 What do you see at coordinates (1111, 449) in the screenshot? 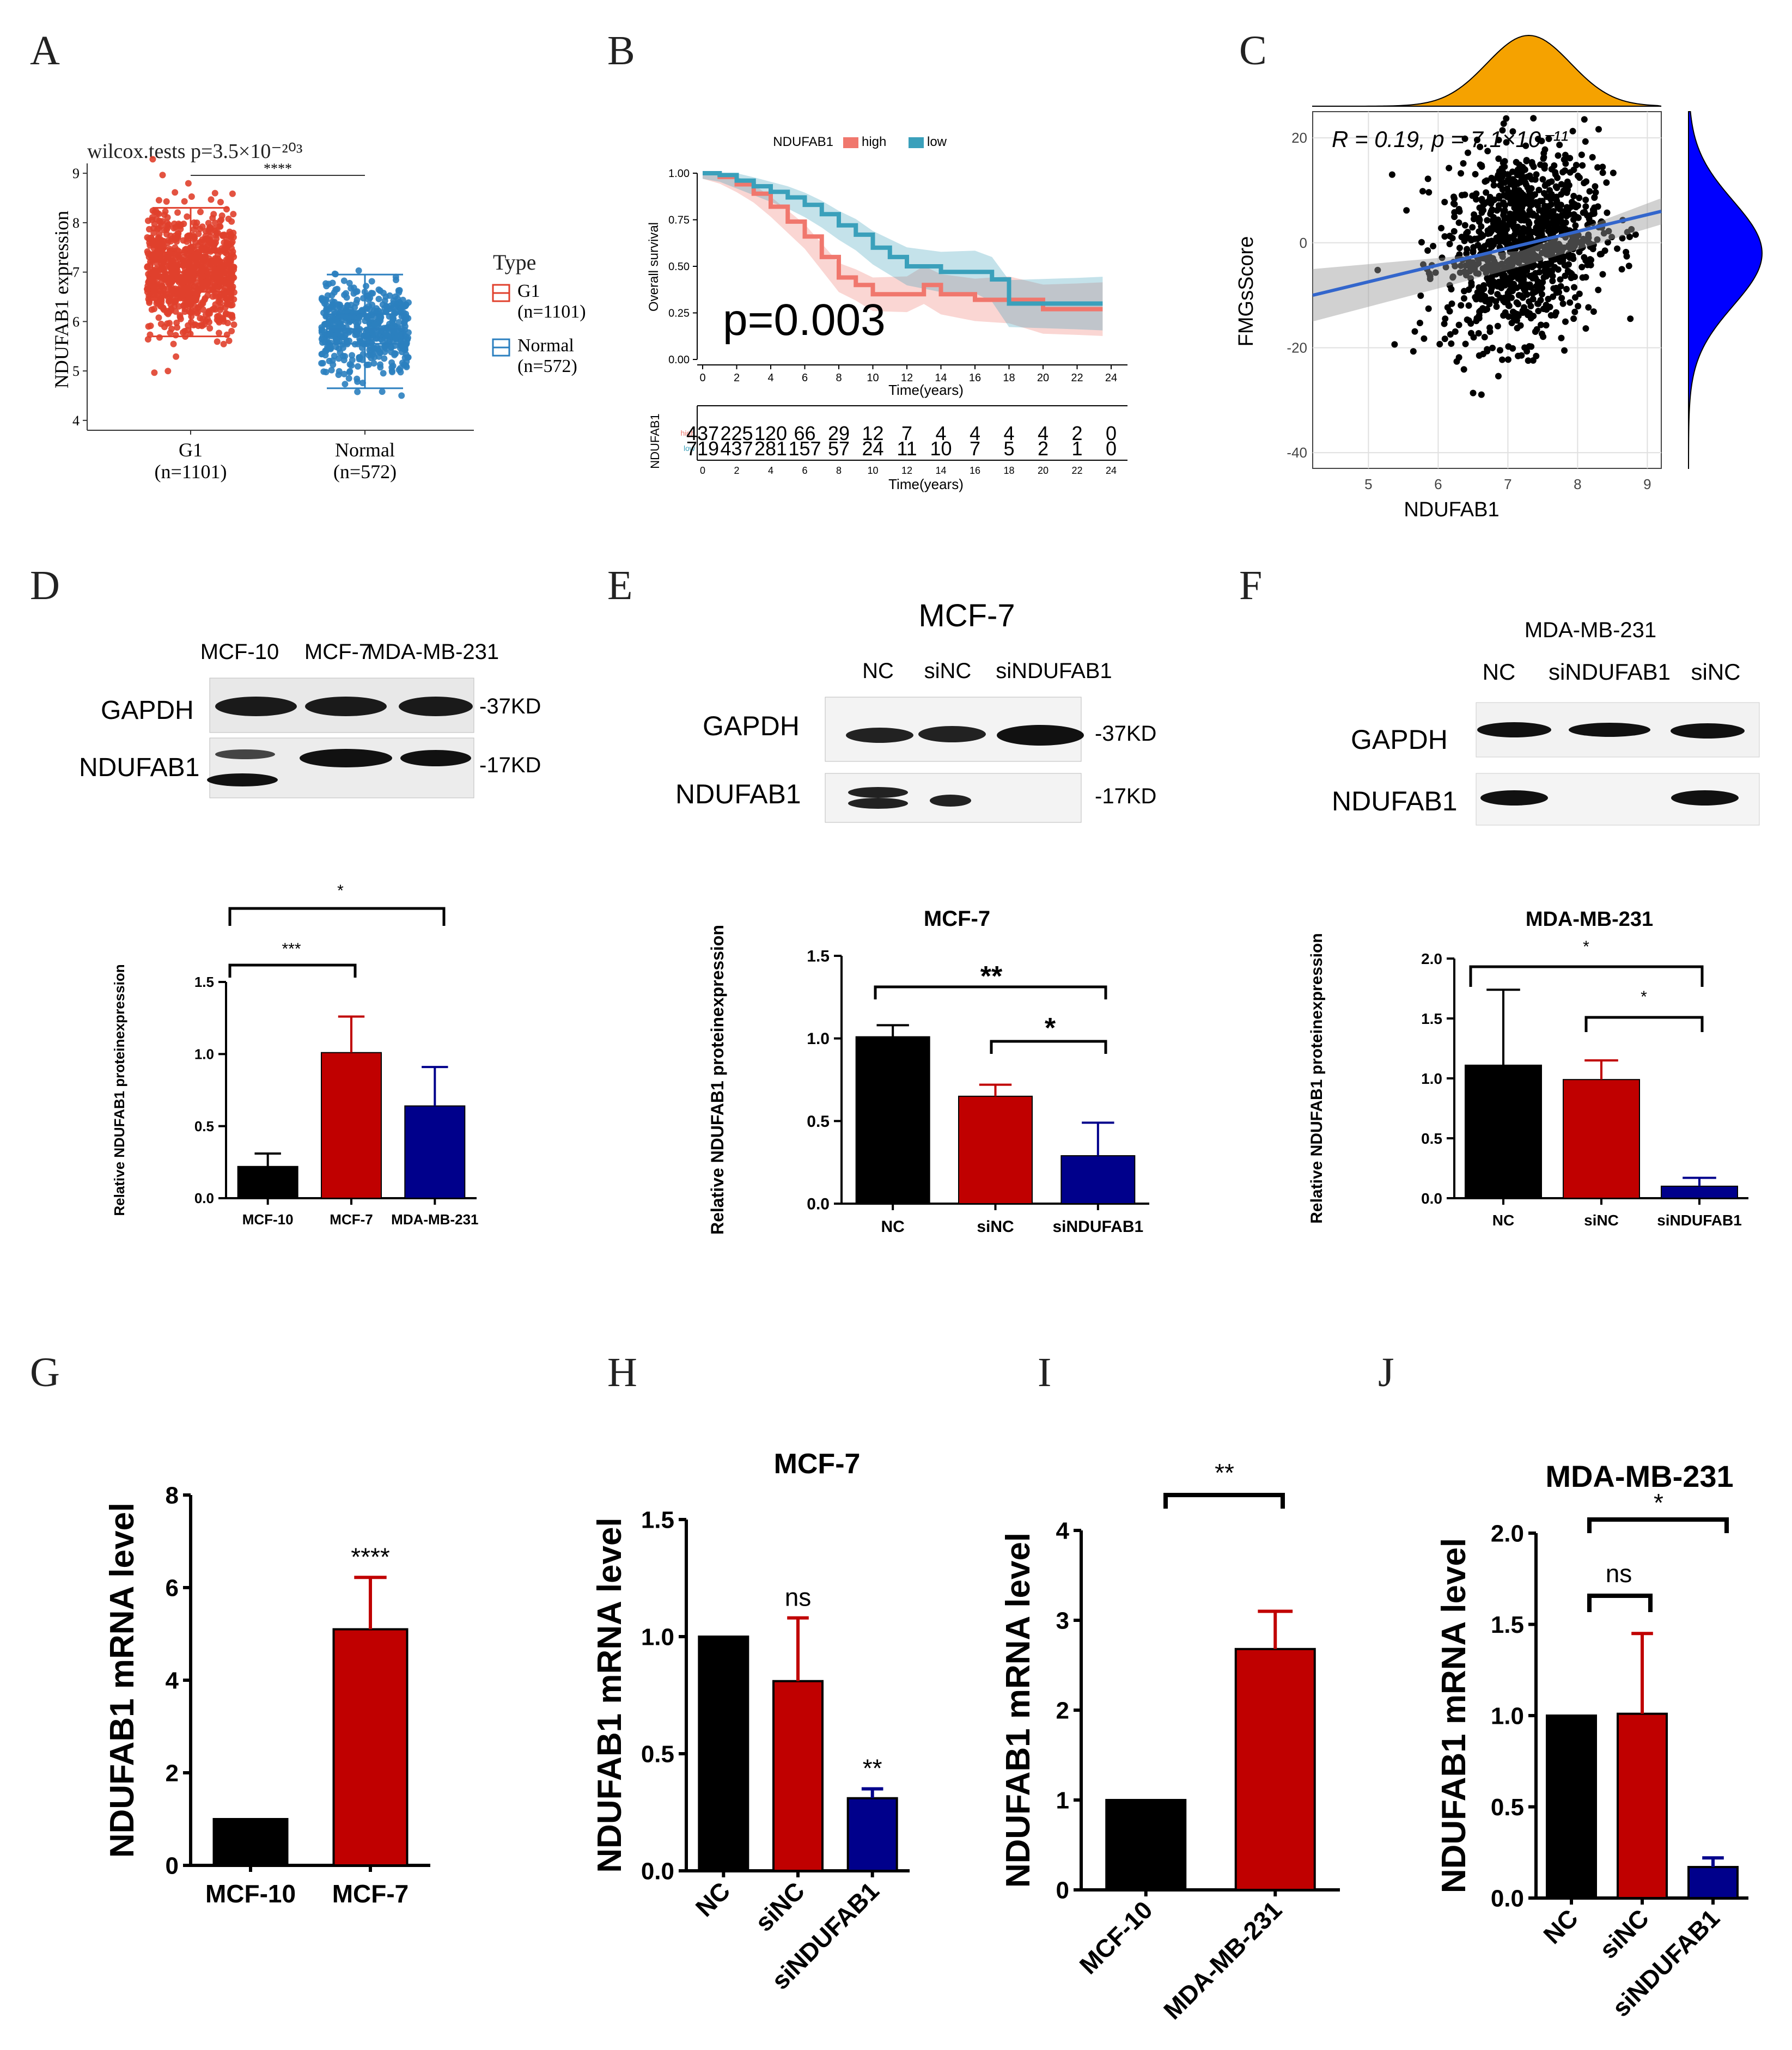
I see `risk-count: 0` at bounding box center [1111, 449].